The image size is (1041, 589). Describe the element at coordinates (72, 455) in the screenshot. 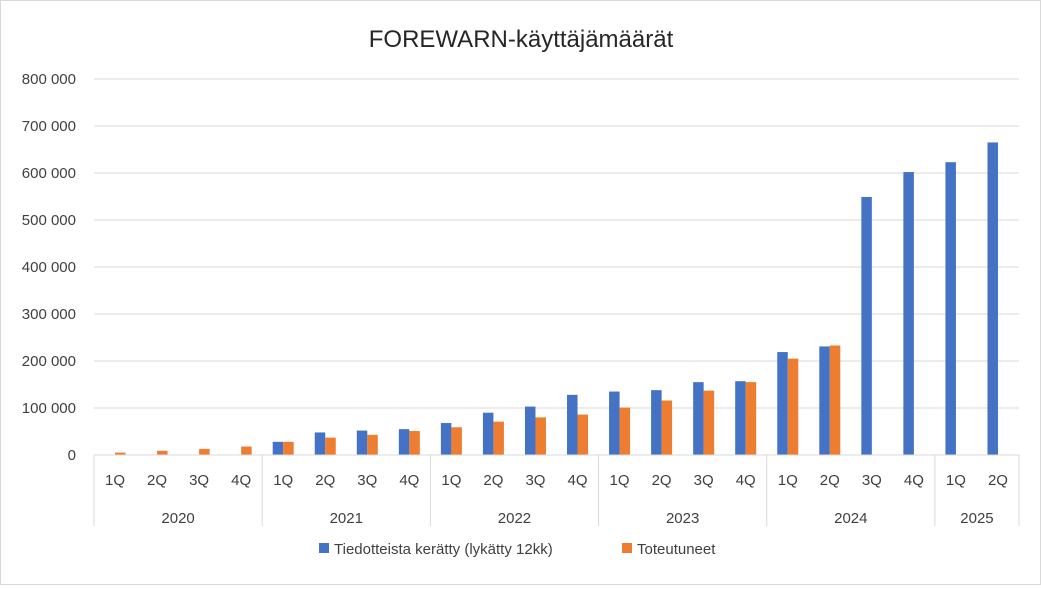

I see `y-tick-label: 0` at that location.